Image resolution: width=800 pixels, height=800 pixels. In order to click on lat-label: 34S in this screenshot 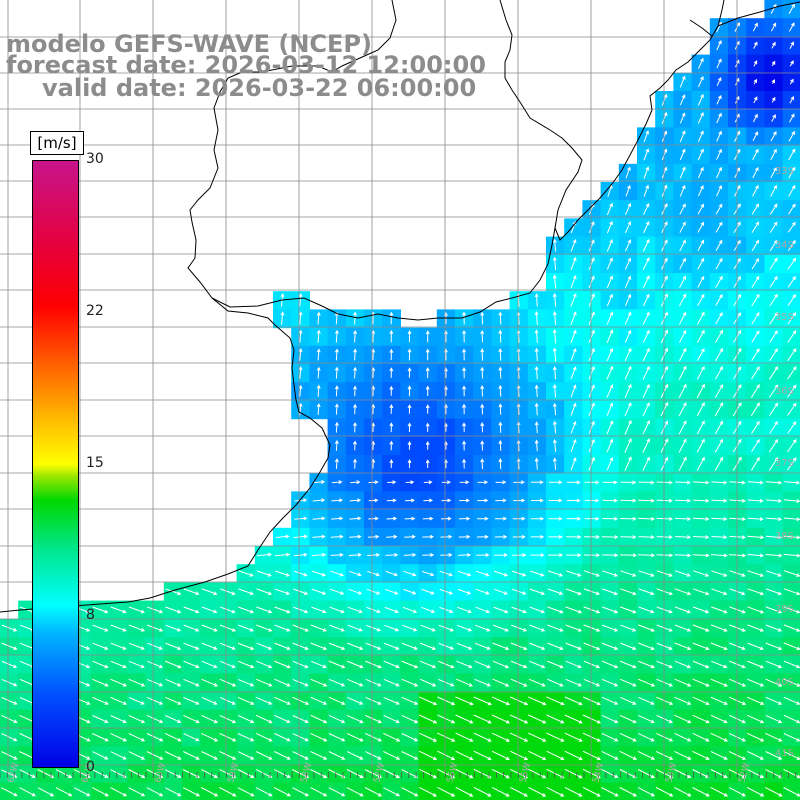, I will do `click(784, 245)`.